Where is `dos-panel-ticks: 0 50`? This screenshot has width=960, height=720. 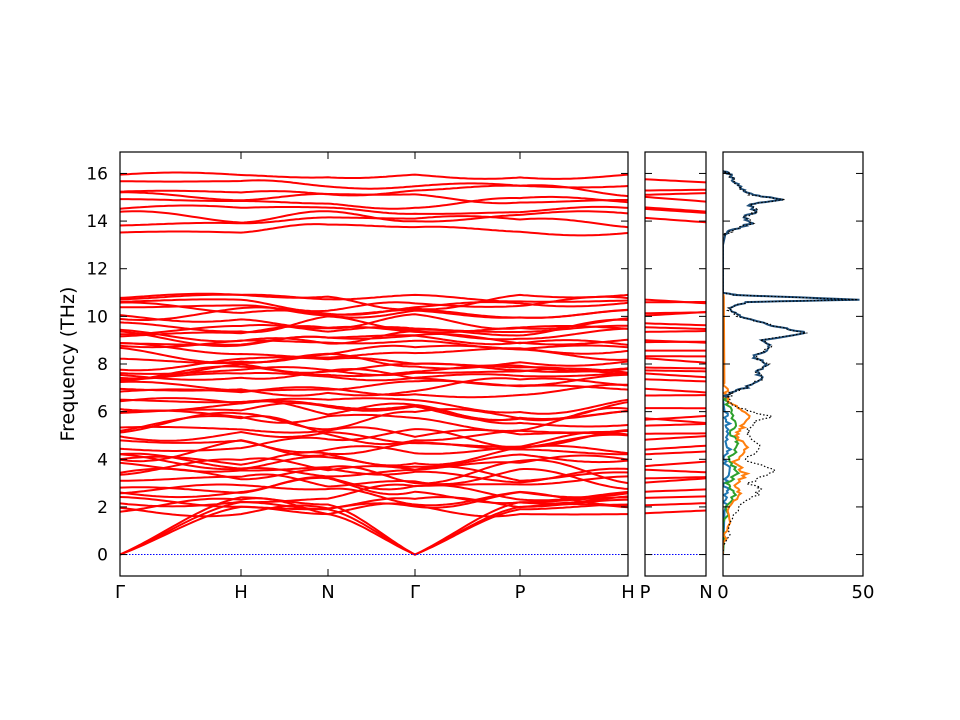 dos-panel-ticks: 0 50 is located at coordinates (795, 377).